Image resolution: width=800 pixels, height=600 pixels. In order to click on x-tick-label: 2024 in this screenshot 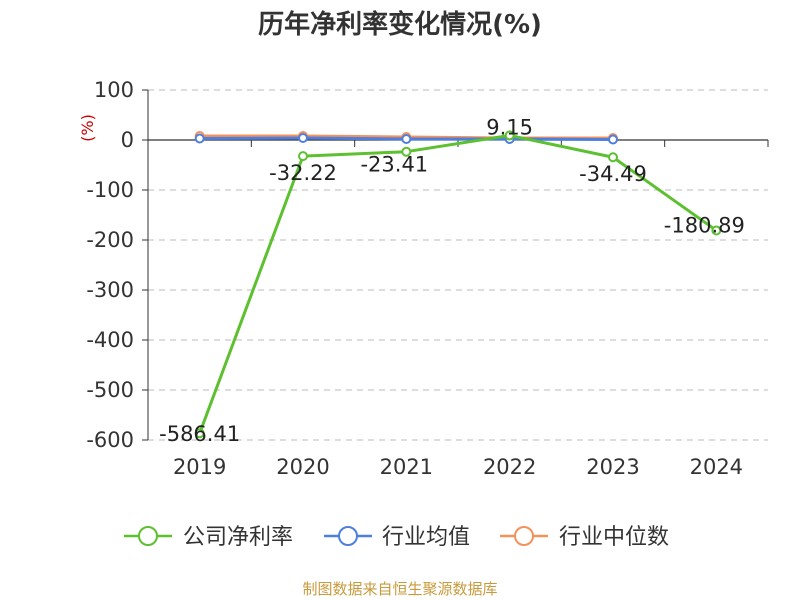, I will do `click(716, 467)`.